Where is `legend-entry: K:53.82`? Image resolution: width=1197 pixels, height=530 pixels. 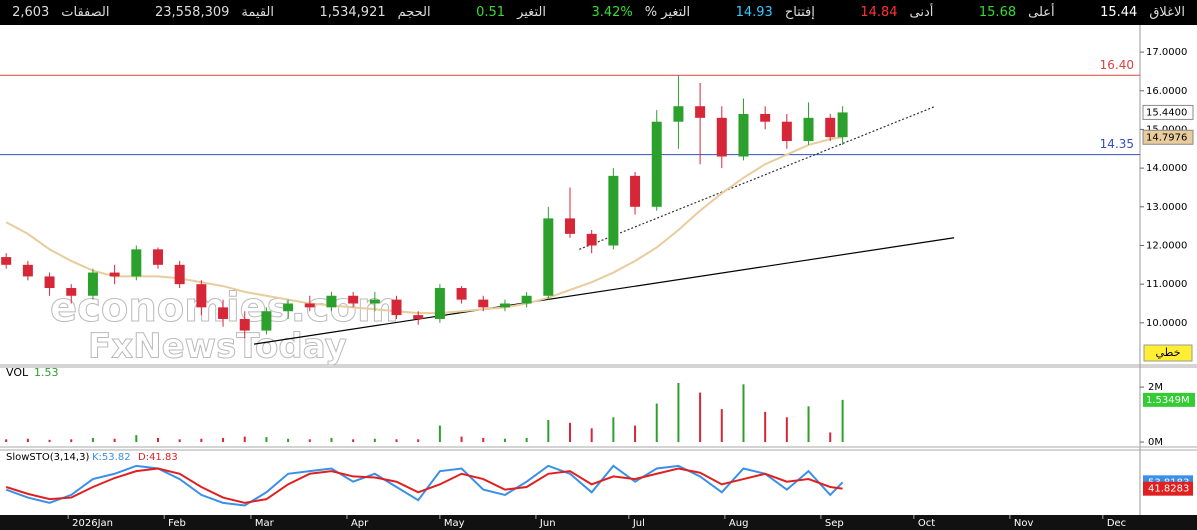
legend-entry: K:53.82 is located at coordinates (111, 457).